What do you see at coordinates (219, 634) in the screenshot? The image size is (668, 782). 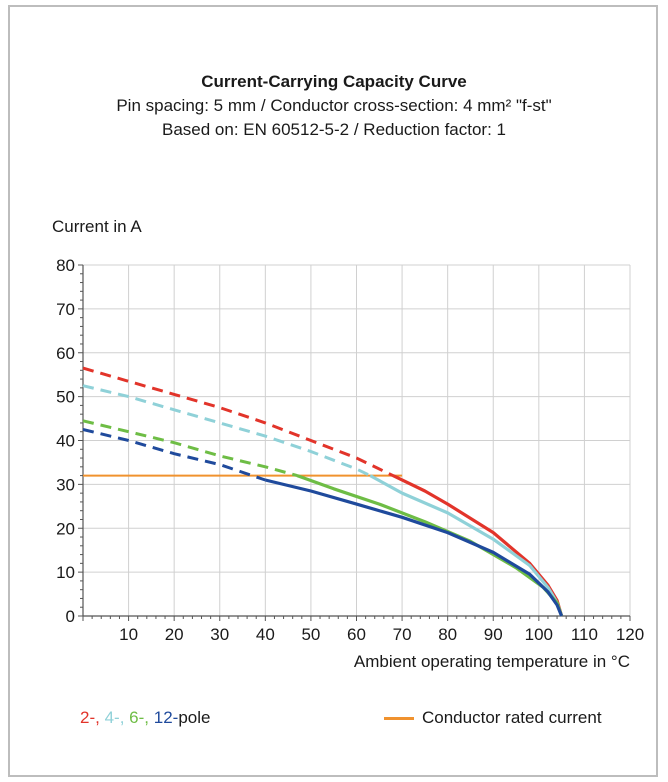 I see `x-tick-label: 30` at bounding box center [219, 634].